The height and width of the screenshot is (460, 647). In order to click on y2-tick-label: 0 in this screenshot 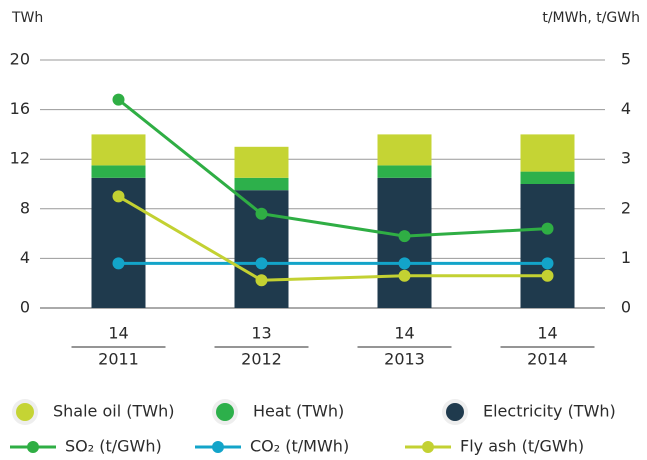, I will do `click(626, 307)`.